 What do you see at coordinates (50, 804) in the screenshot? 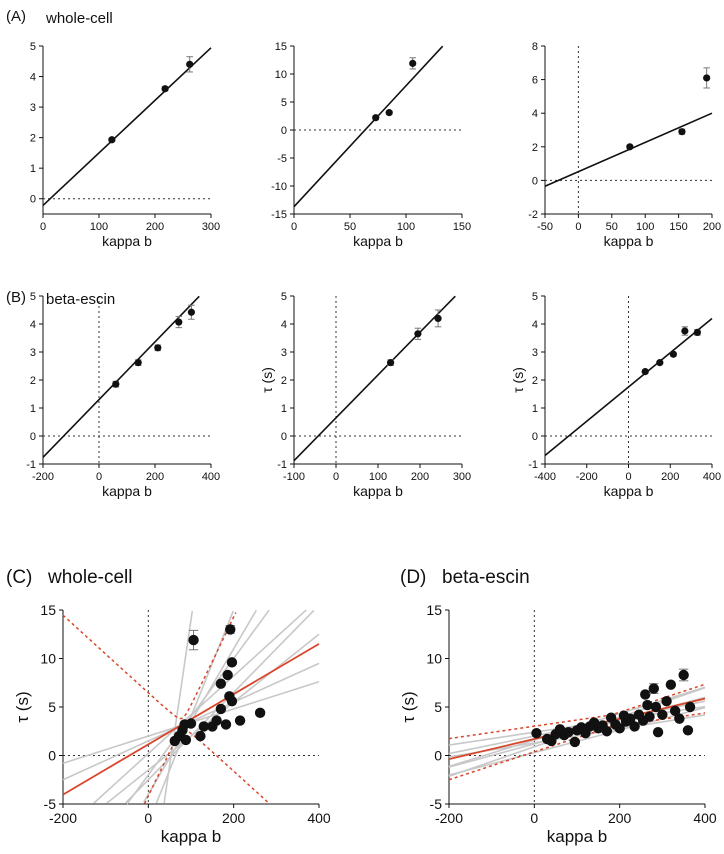
I see `y-tick-label: -5` at bounding box center [50, 804].